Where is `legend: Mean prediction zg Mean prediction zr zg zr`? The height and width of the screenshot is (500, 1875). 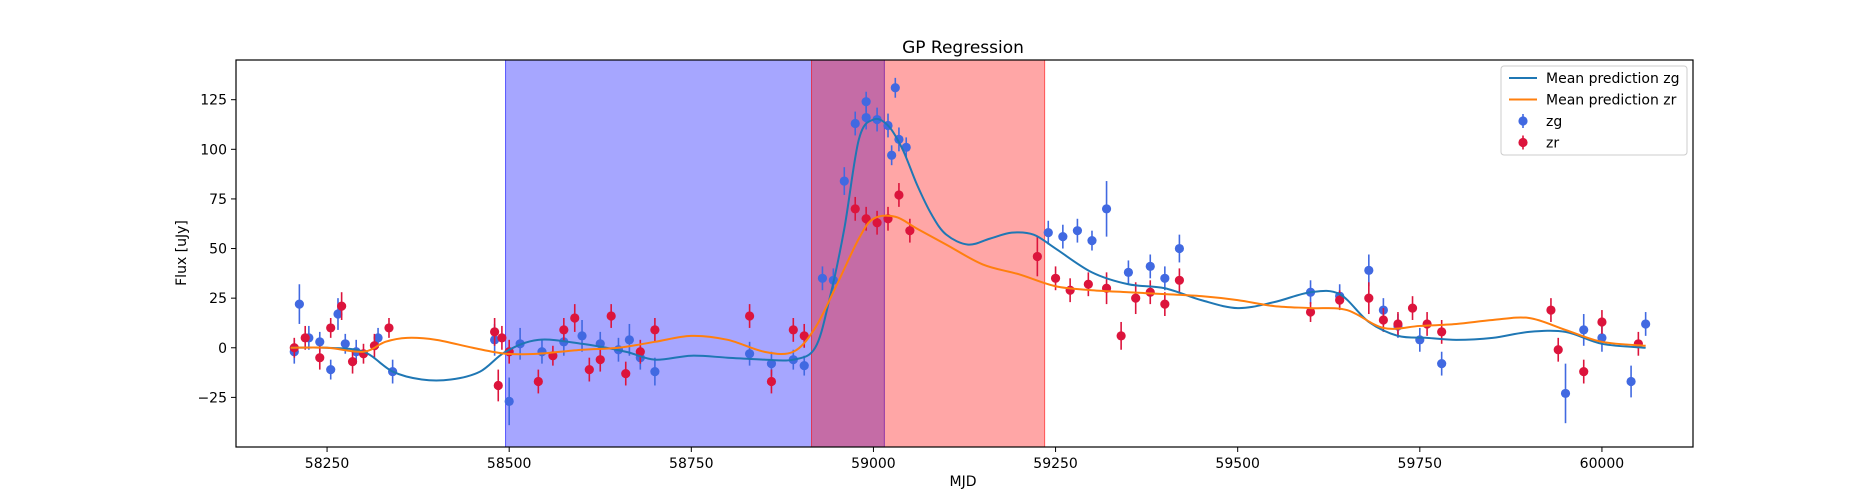
legend: Mean prediction zg Mean prediction zr zg zr is located at coordinates (1594, 110).